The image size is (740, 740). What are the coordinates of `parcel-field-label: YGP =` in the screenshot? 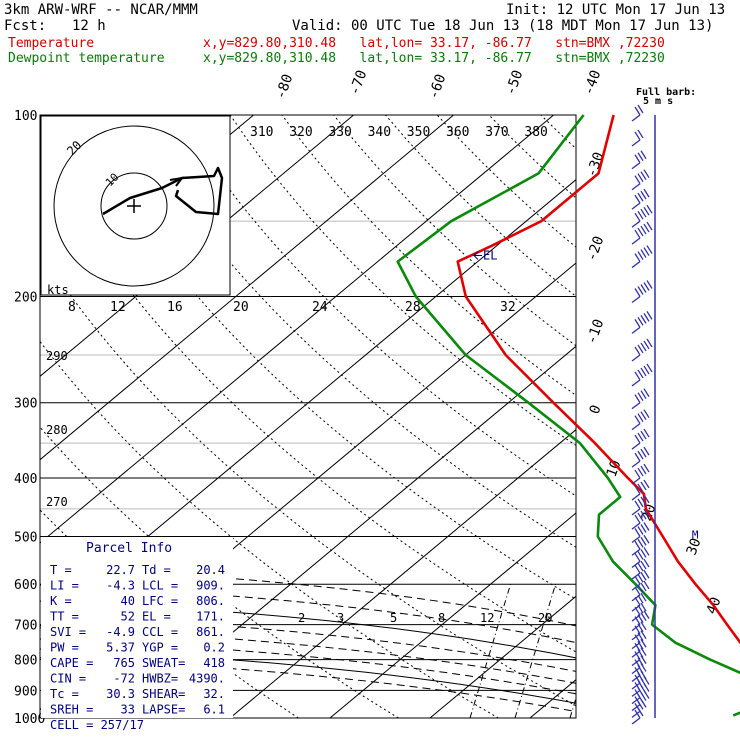 It's located at (160, 648).